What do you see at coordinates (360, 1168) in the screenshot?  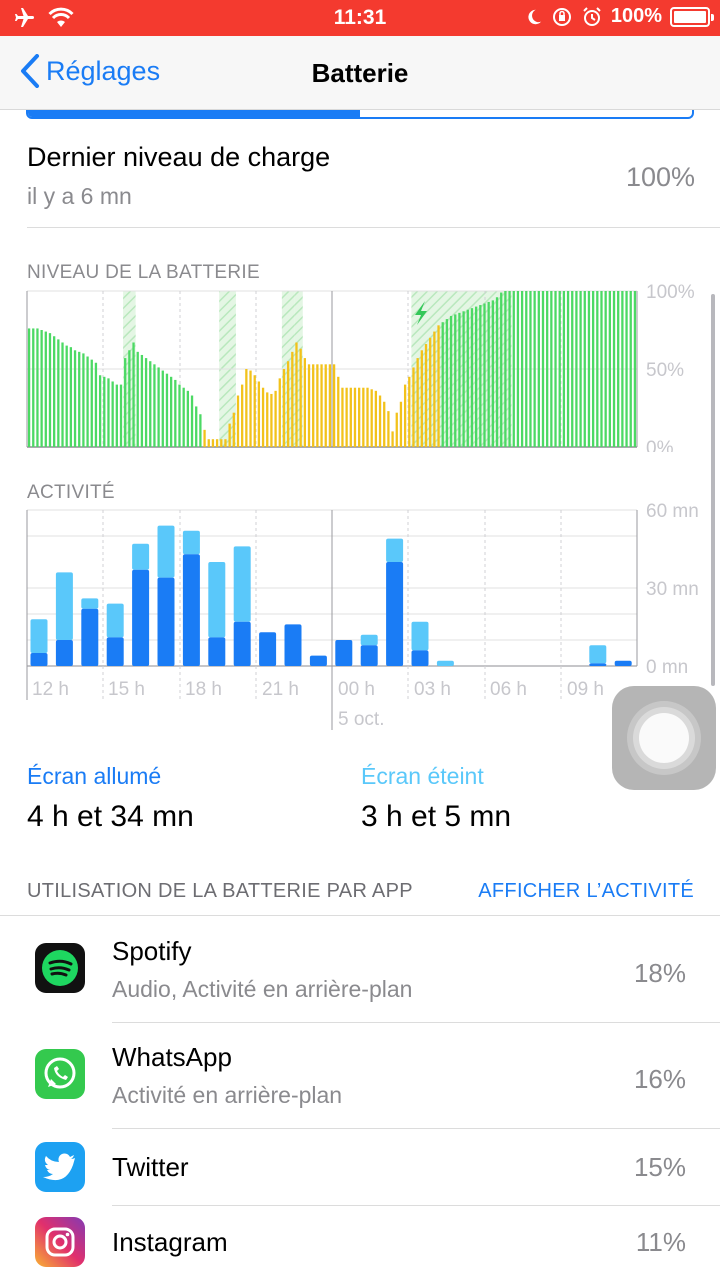 I see `app-row-twitter: Twitter 15%` at bounding box center [360, 1168].